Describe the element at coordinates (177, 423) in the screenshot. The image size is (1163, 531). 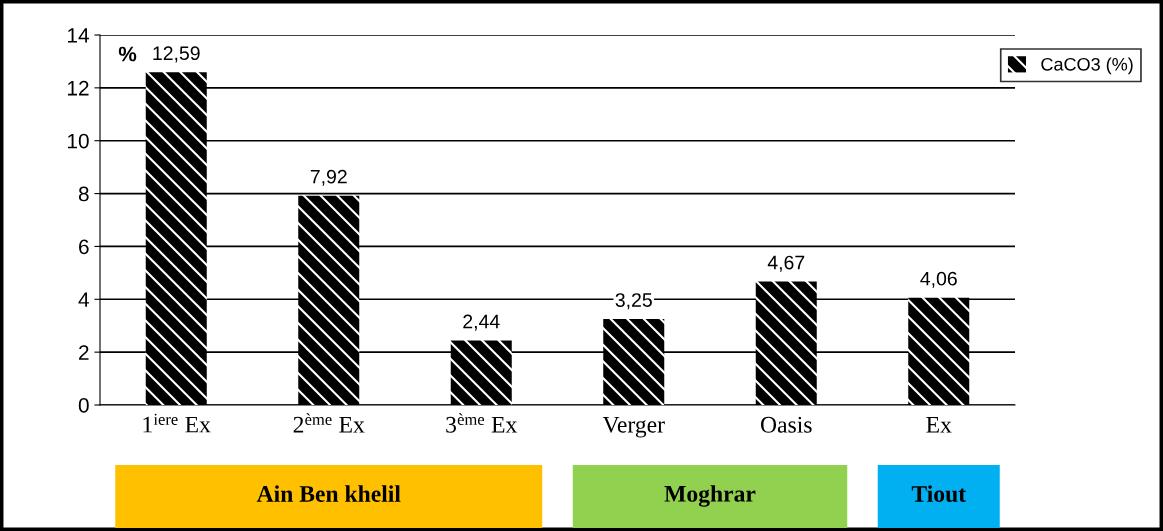
I see `x-tick-label: 1$^{iere}$ Ex` at that location.